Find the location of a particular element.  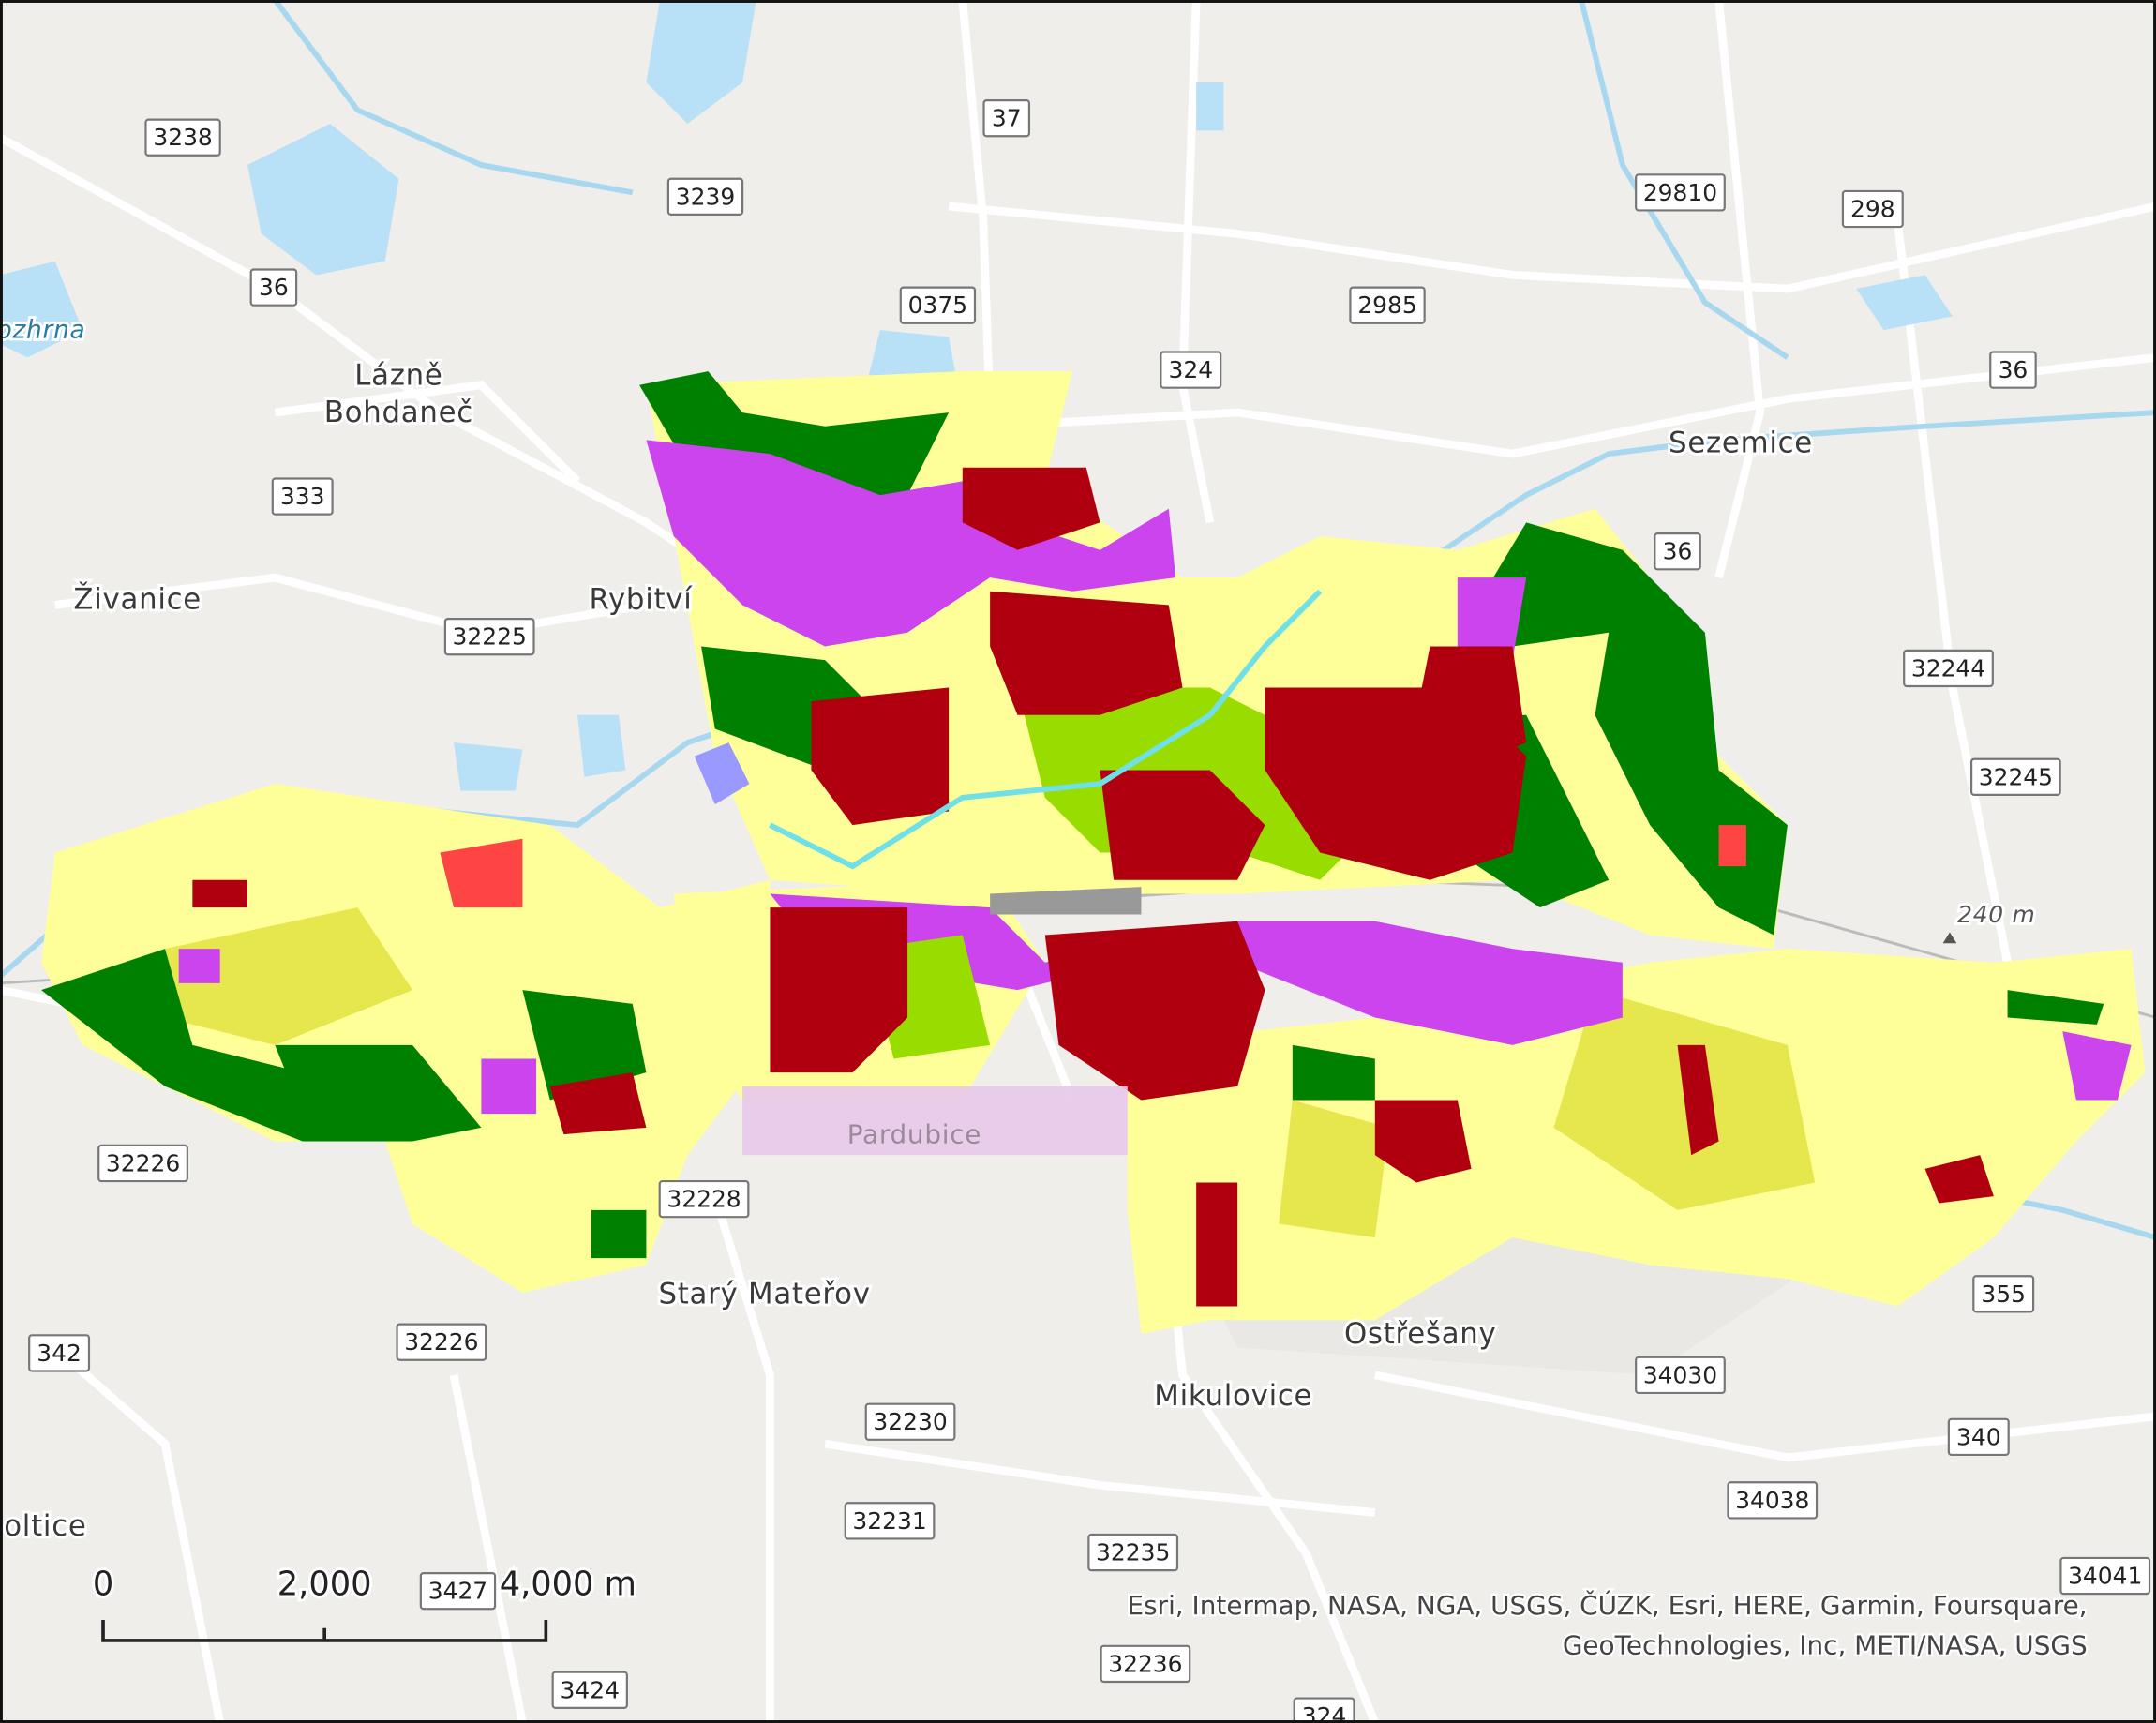

road-number: 2985 is located at coordinates (1387, 305).